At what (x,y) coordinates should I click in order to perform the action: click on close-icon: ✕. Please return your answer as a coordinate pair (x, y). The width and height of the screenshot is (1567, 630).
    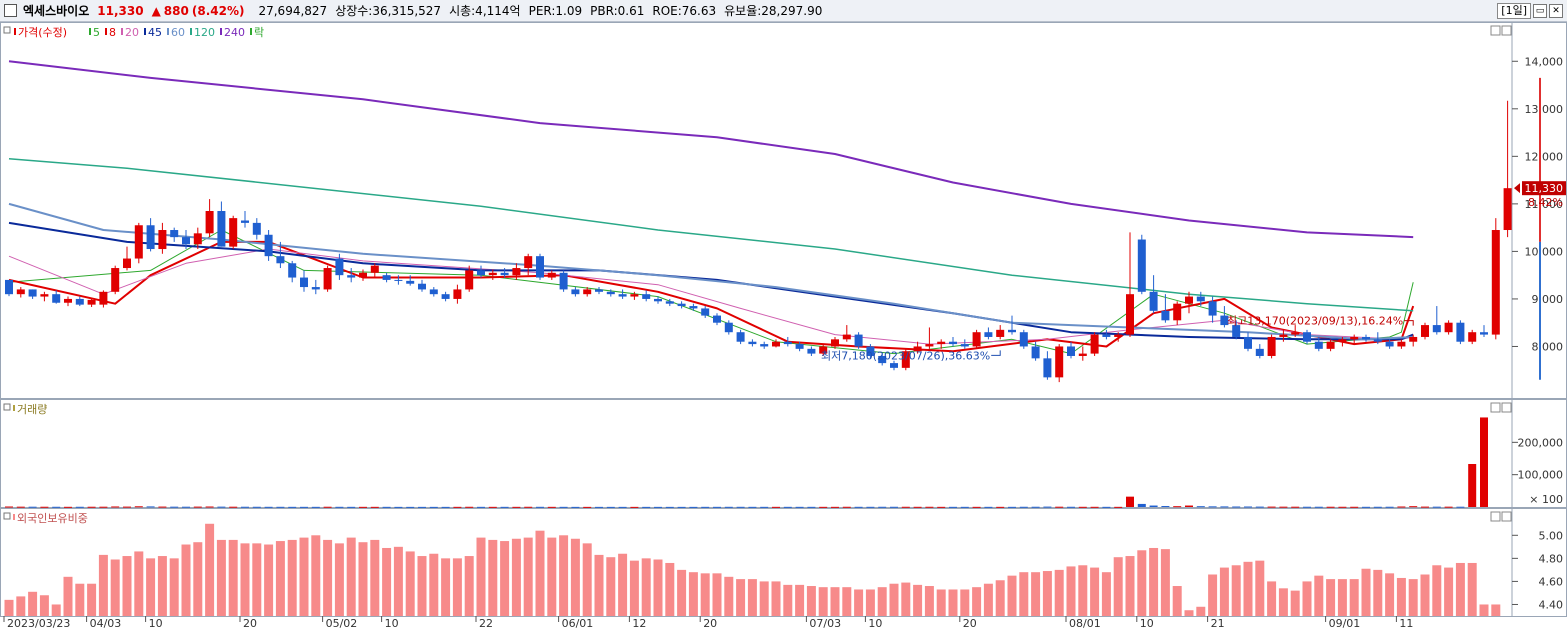
    Looking at the image, I should click on (1556, 11).